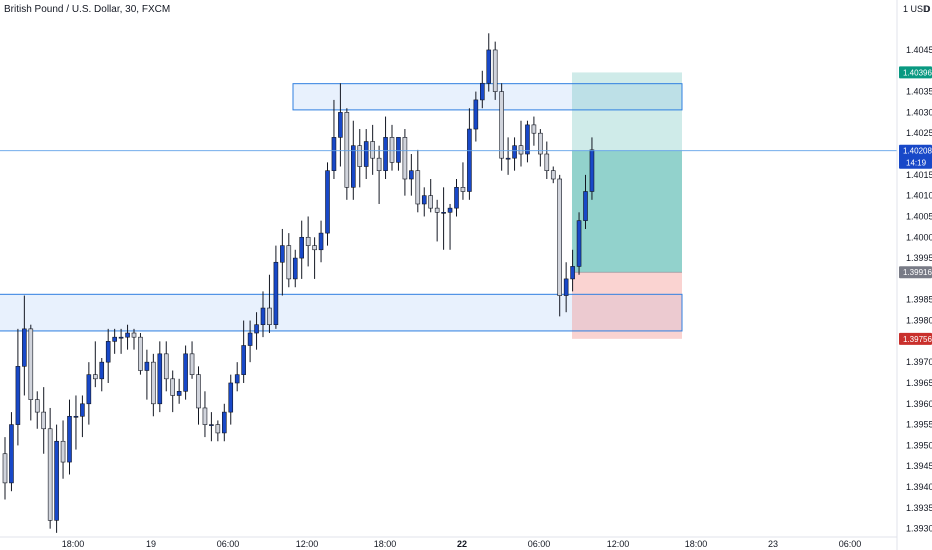 The height and width of the screenshot is (550, 932). Describe the element at coordinates (919, 175) in the screenshot. I see `price-tick-label: 1.40150` at that location.